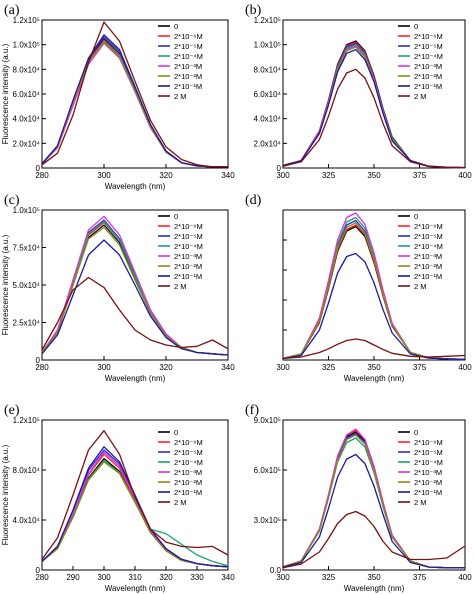 Image resolution: width=474 pixels, height=594 pixels. I want to click on x-tick-label: 310, so click(135, 577).